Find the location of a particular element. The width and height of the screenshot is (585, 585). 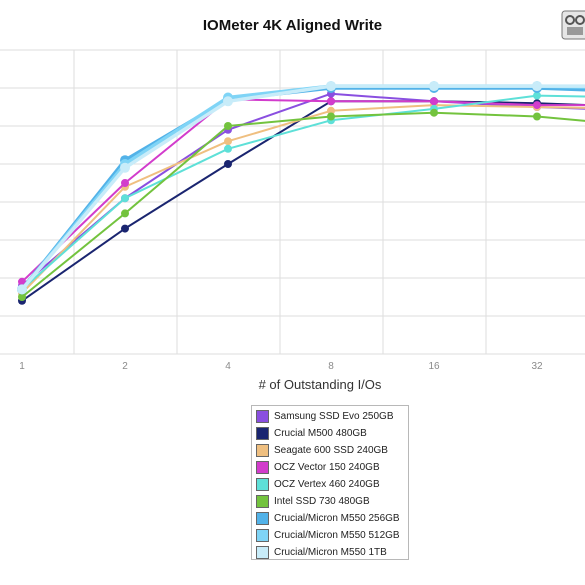

legend-label: Crucial/Micron M550 1TB is located at coordinates (330, 552).